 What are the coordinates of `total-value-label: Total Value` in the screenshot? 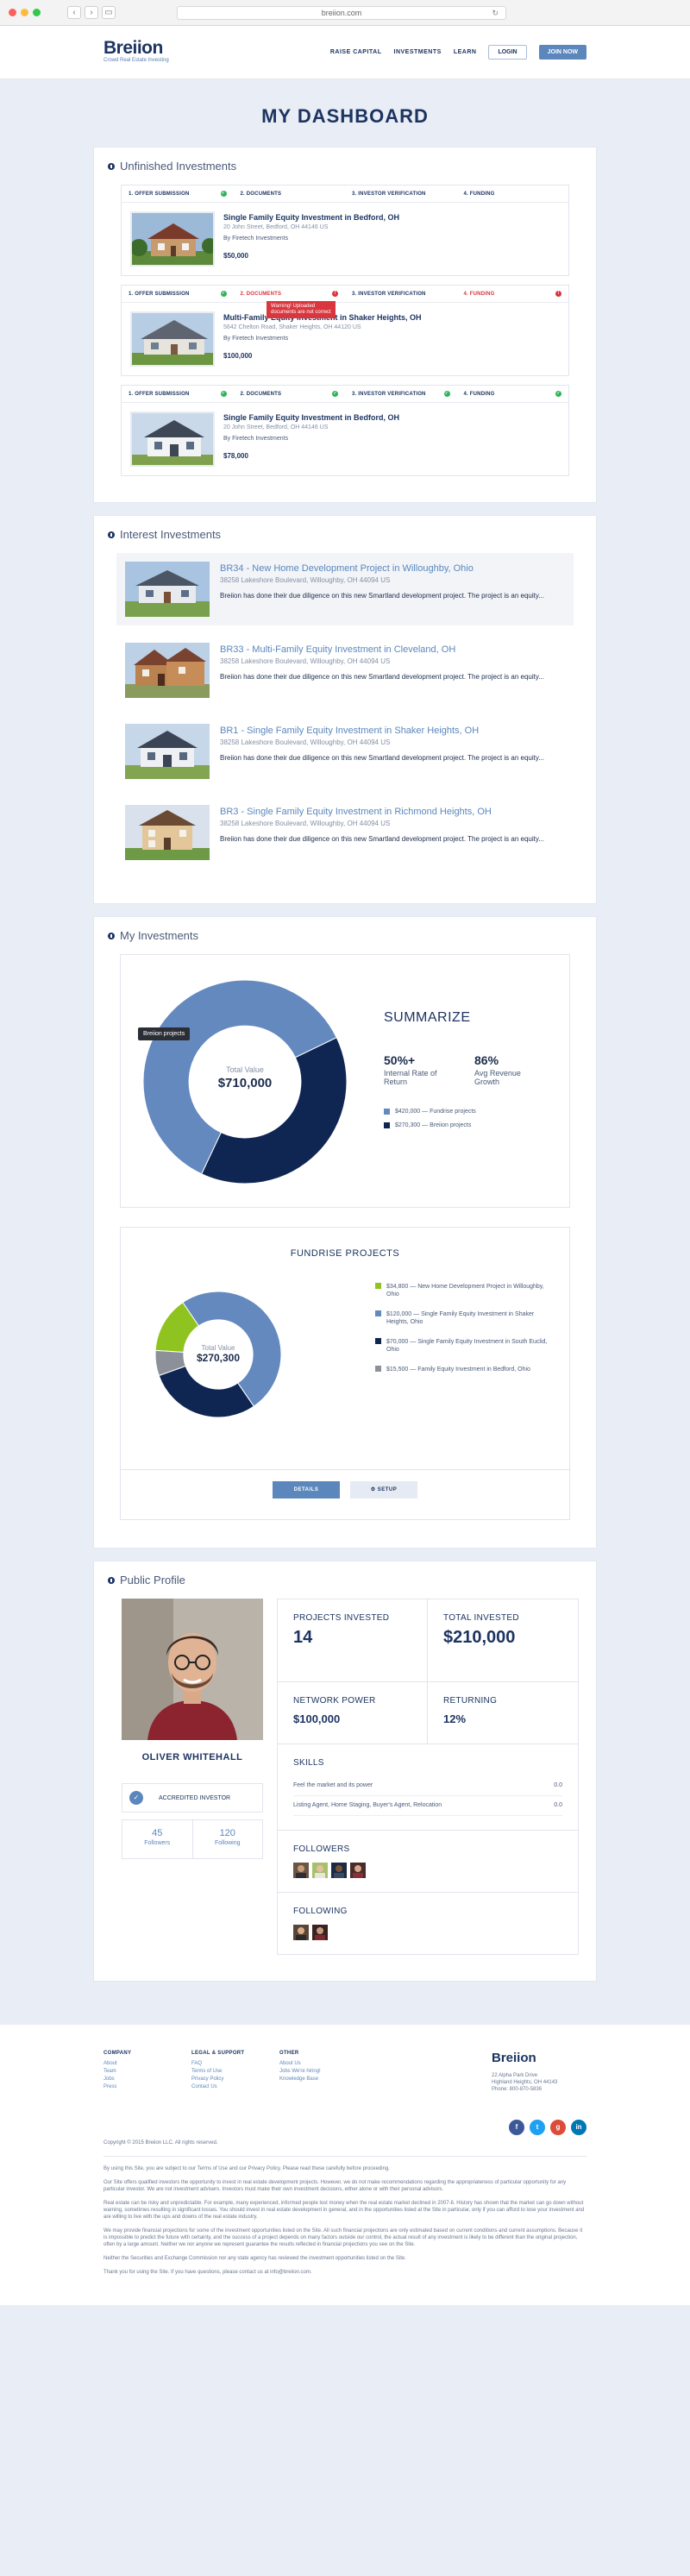 It's located at (245, 1069).